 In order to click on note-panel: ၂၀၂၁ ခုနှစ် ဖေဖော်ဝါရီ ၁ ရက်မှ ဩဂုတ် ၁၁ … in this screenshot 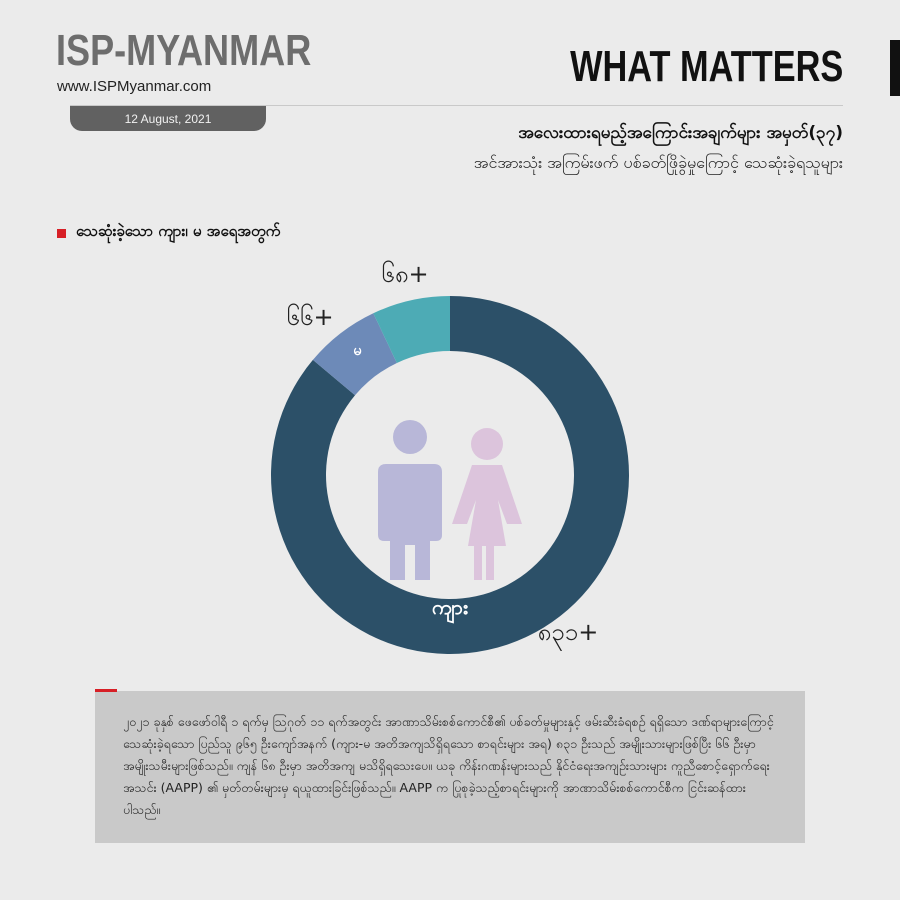, I will do `click(450, 766)`.